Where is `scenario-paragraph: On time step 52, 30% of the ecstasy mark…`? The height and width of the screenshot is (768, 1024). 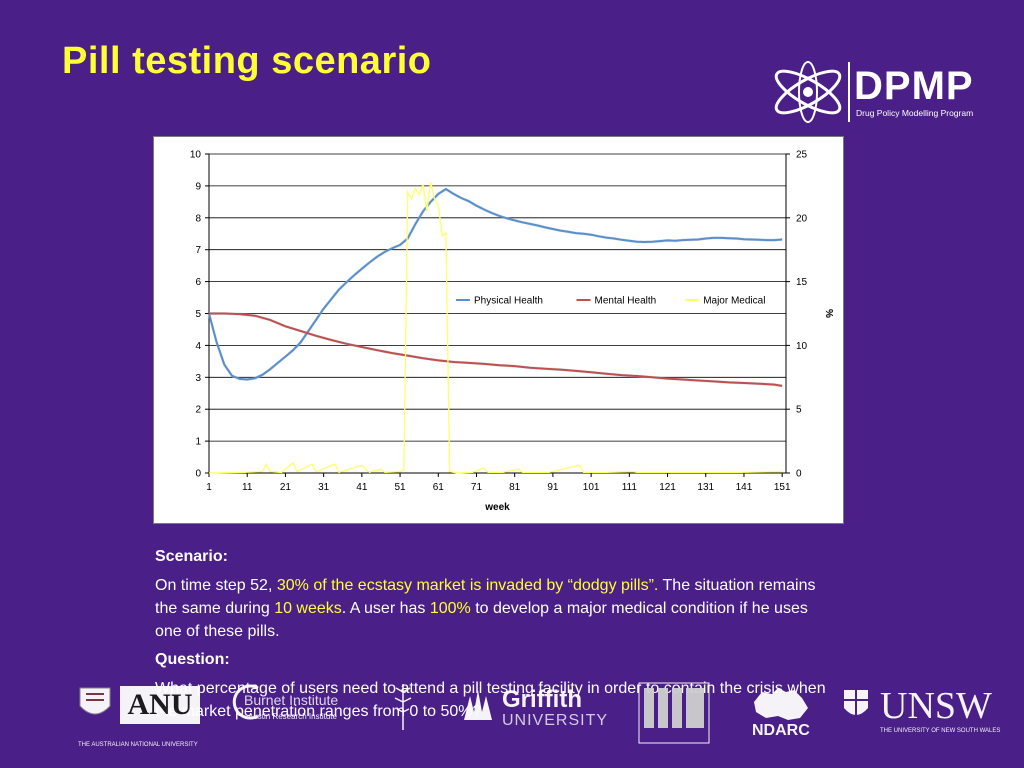
scenario-paragraph: On time step 52, 30% of the ecstasy mark… is located at coordinates (495, 608).